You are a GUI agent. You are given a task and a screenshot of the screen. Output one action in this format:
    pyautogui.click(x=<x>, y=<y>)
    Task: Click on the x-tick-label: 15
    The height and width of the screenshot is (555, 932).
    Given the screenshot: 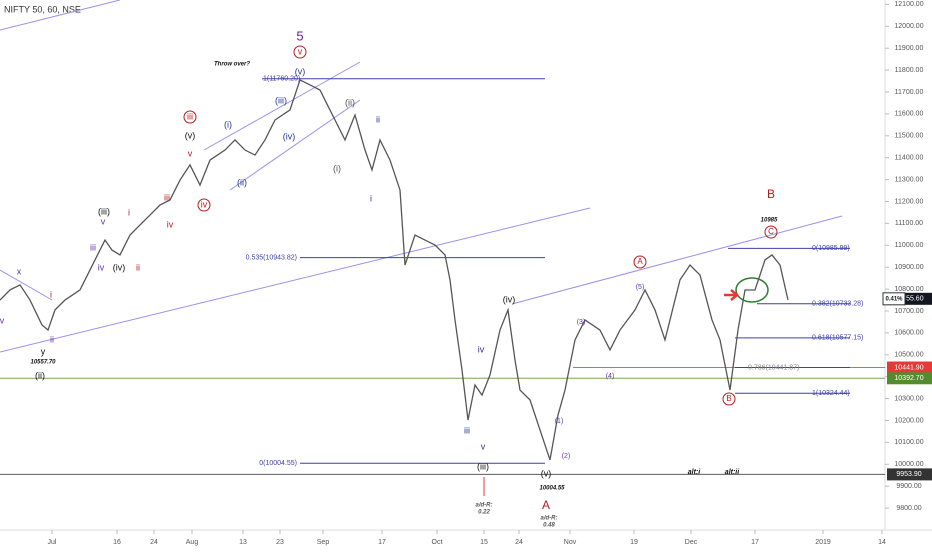 What is the action you would take?
    pyautogui.click(x=484, y=542)
    